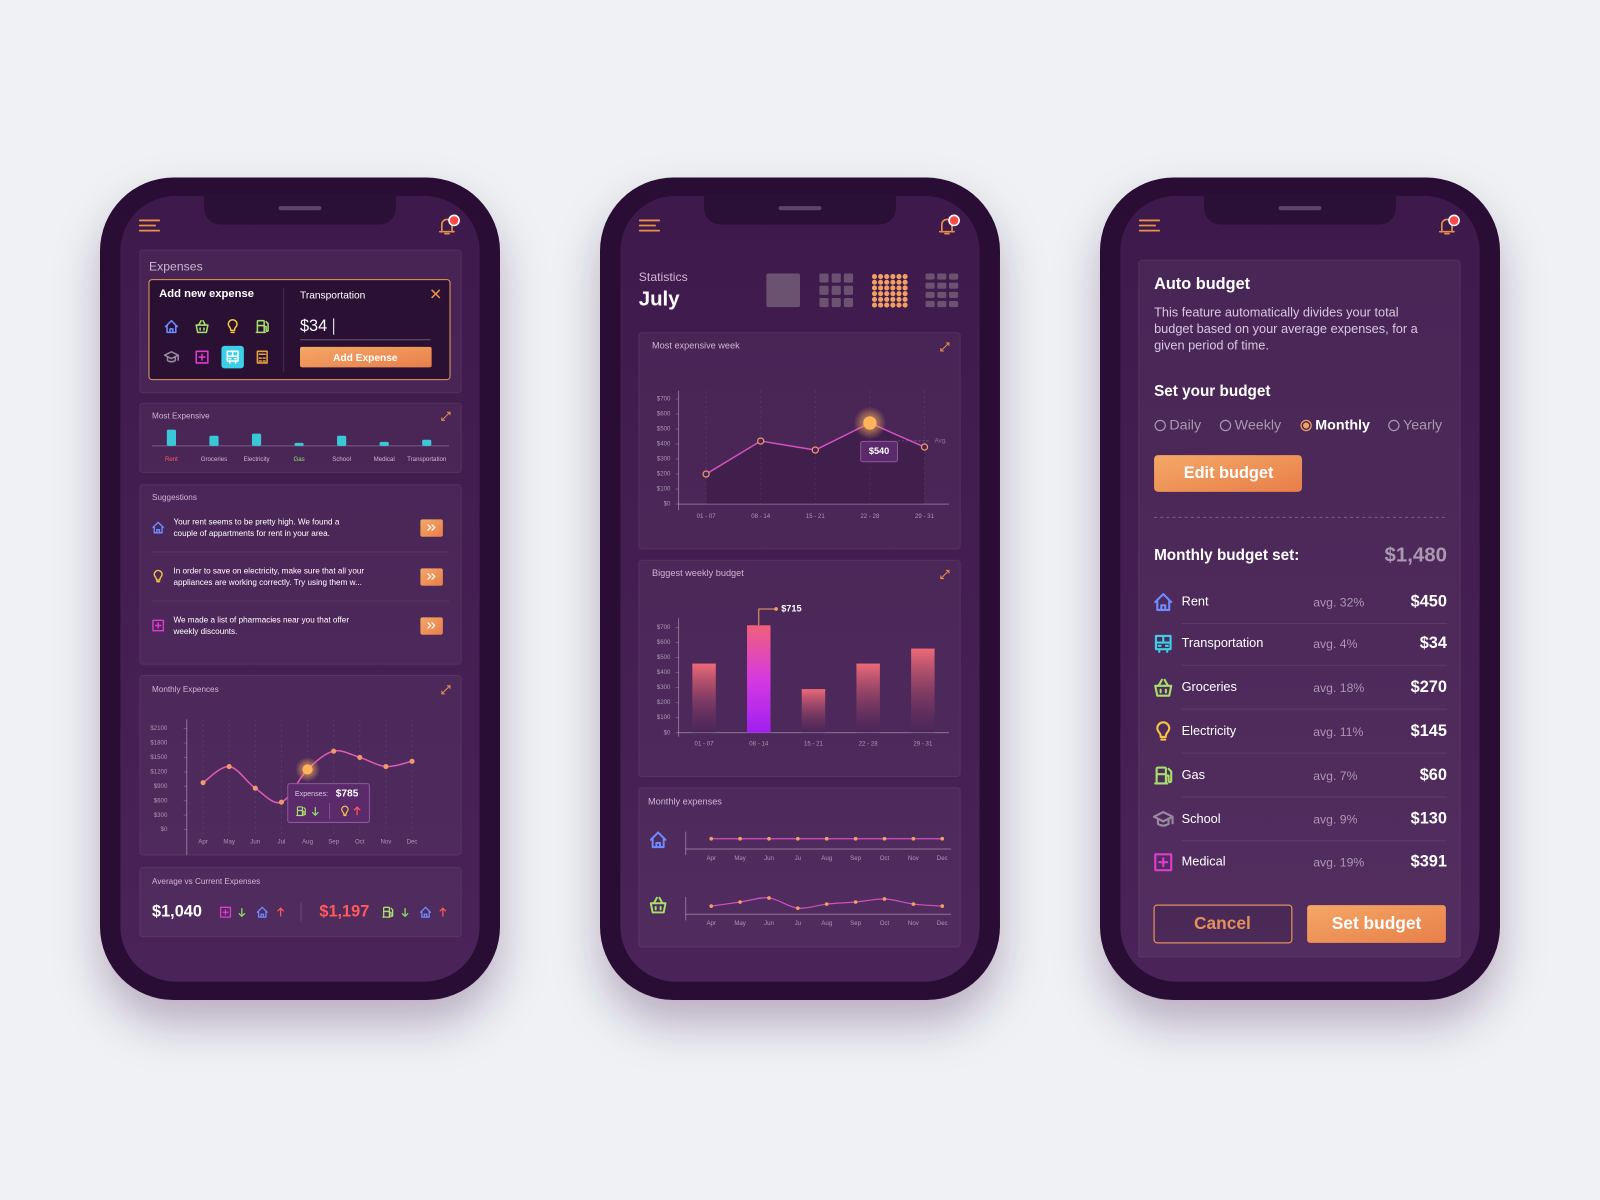  Describe the element at coordinates (202, 357) in the screenshot. I see `icon-medical` at that location.